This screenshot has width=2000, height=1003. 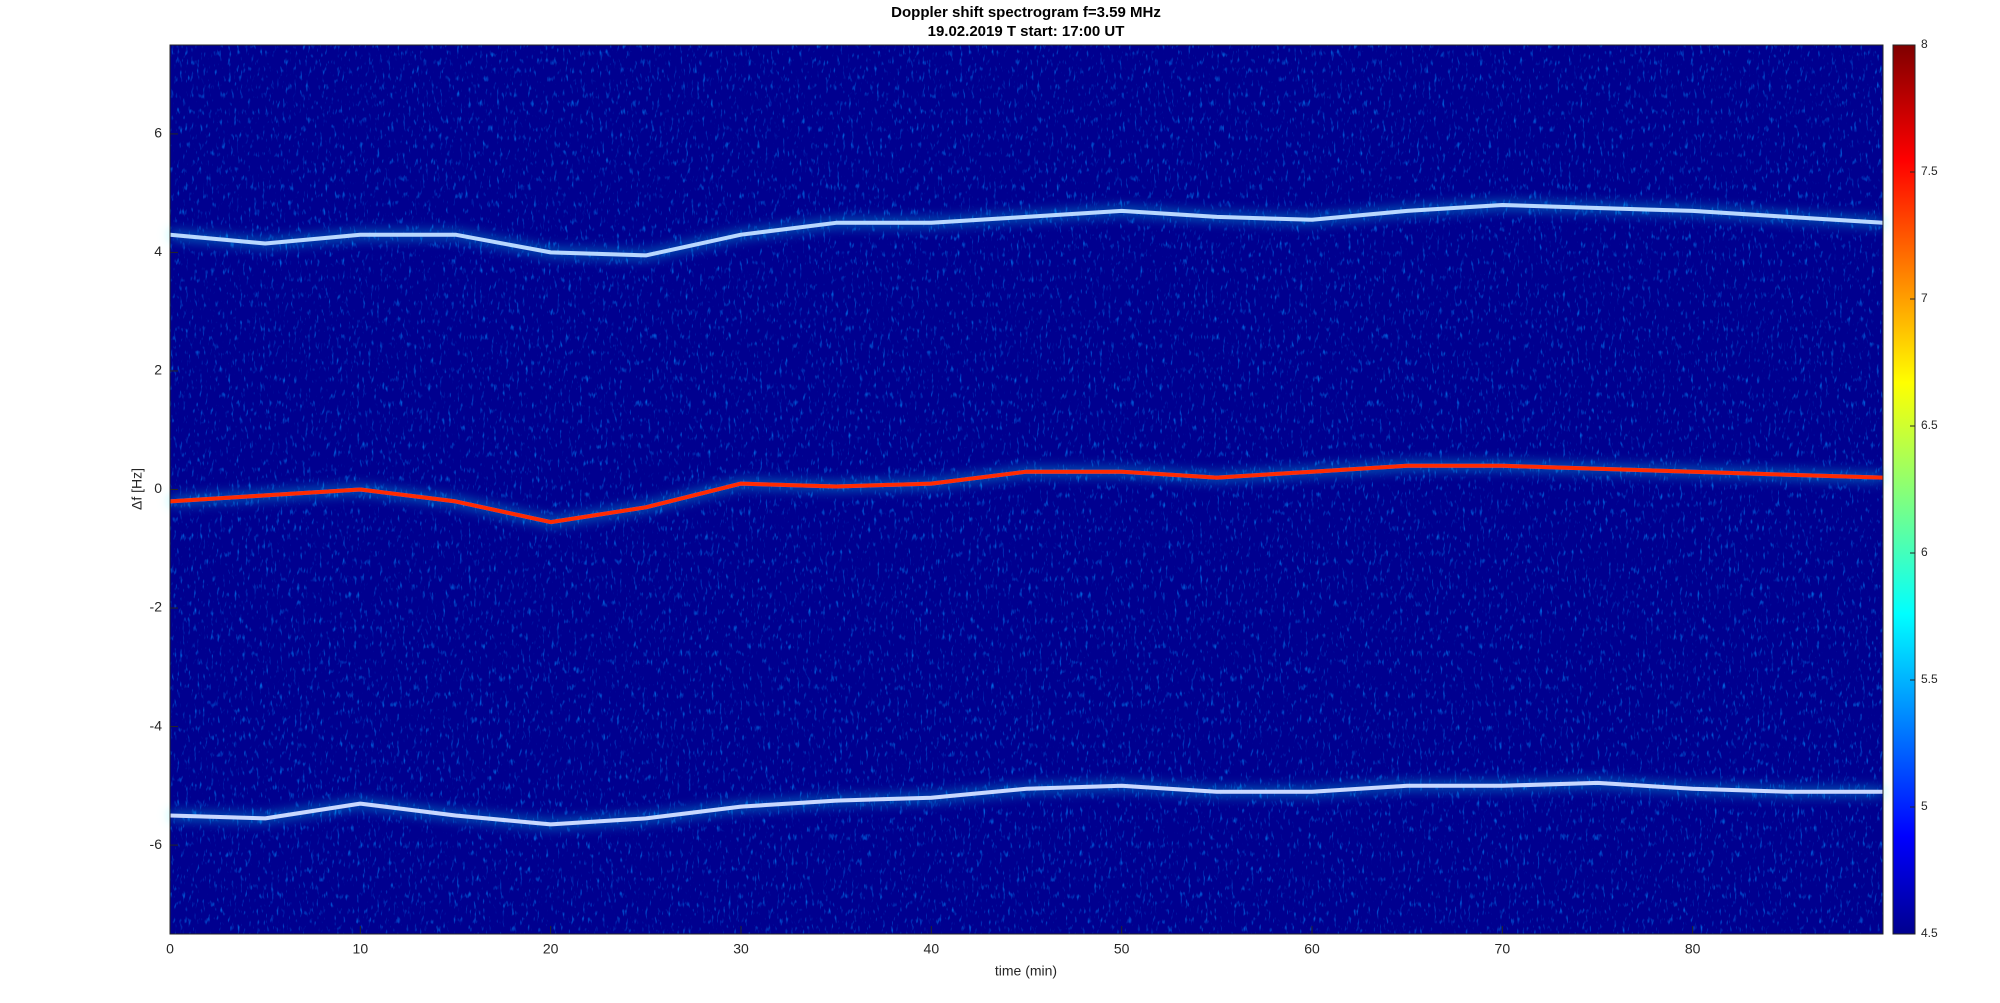 I want to click on x-tick-label: 40, so click(x=932, y=949).